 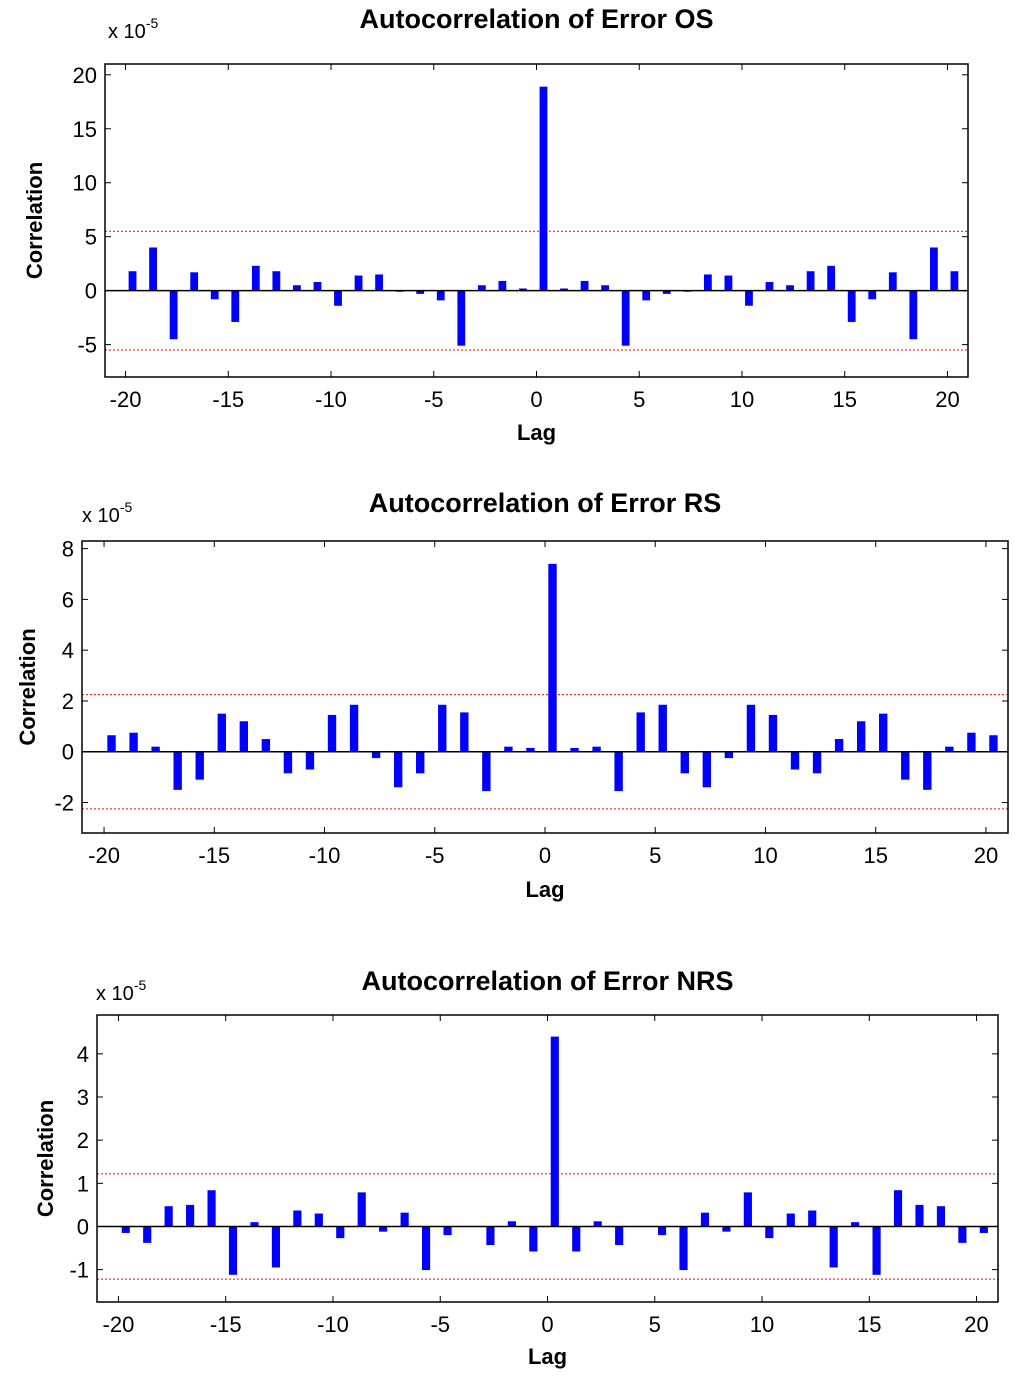 I want to click on bar-lag--7, so click(x=404, y=1219).